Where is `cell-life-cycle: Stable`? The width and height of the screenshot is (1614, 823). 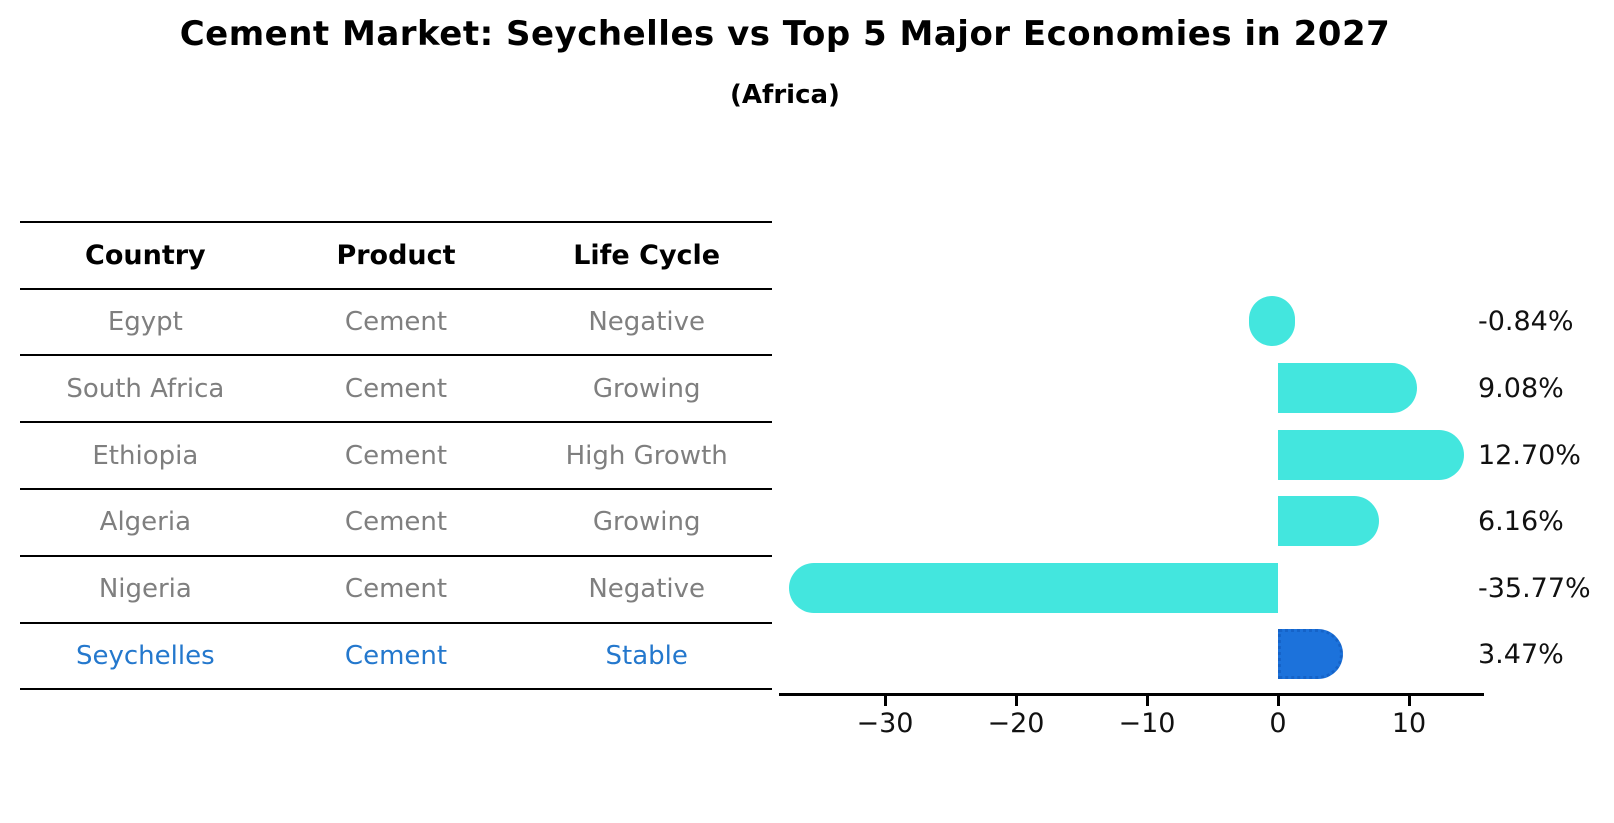
cell-life-cycle: Stable is located at coordinates (646, 655).